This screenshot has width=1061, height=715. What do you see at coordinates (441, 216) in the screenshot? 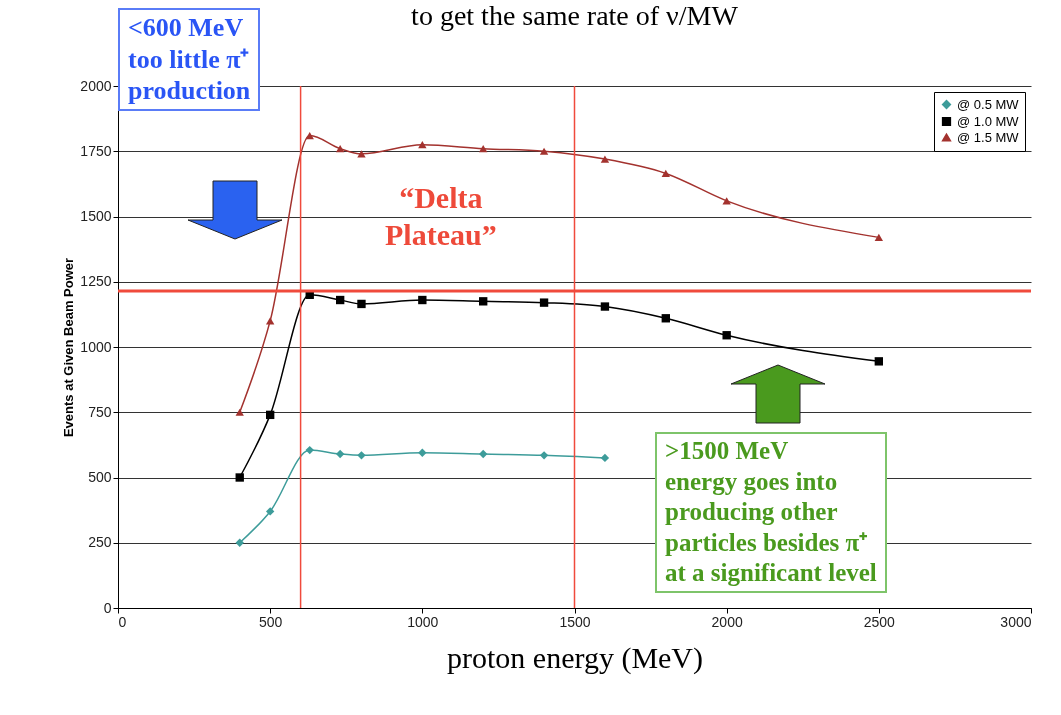
I see `annotation: “Delta Plateau”` at bounding box center [441, 216].